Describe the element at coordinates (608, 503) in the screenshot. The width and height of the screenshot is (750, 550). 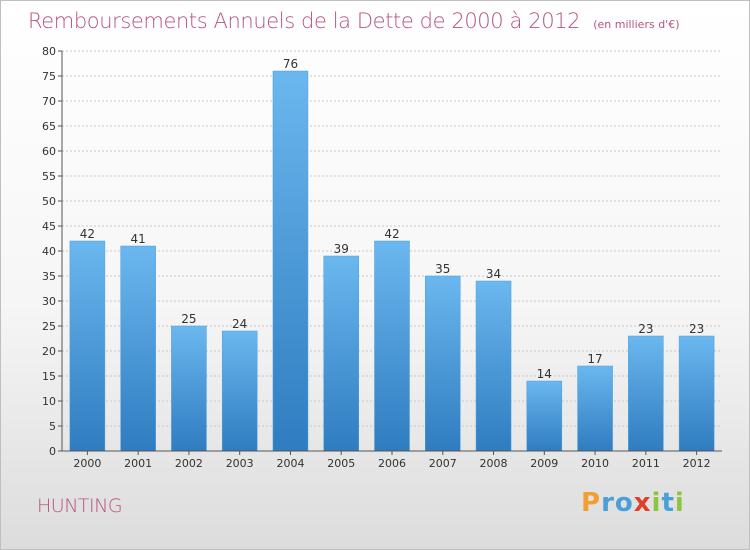
I see `logo-letter: r` at that location.